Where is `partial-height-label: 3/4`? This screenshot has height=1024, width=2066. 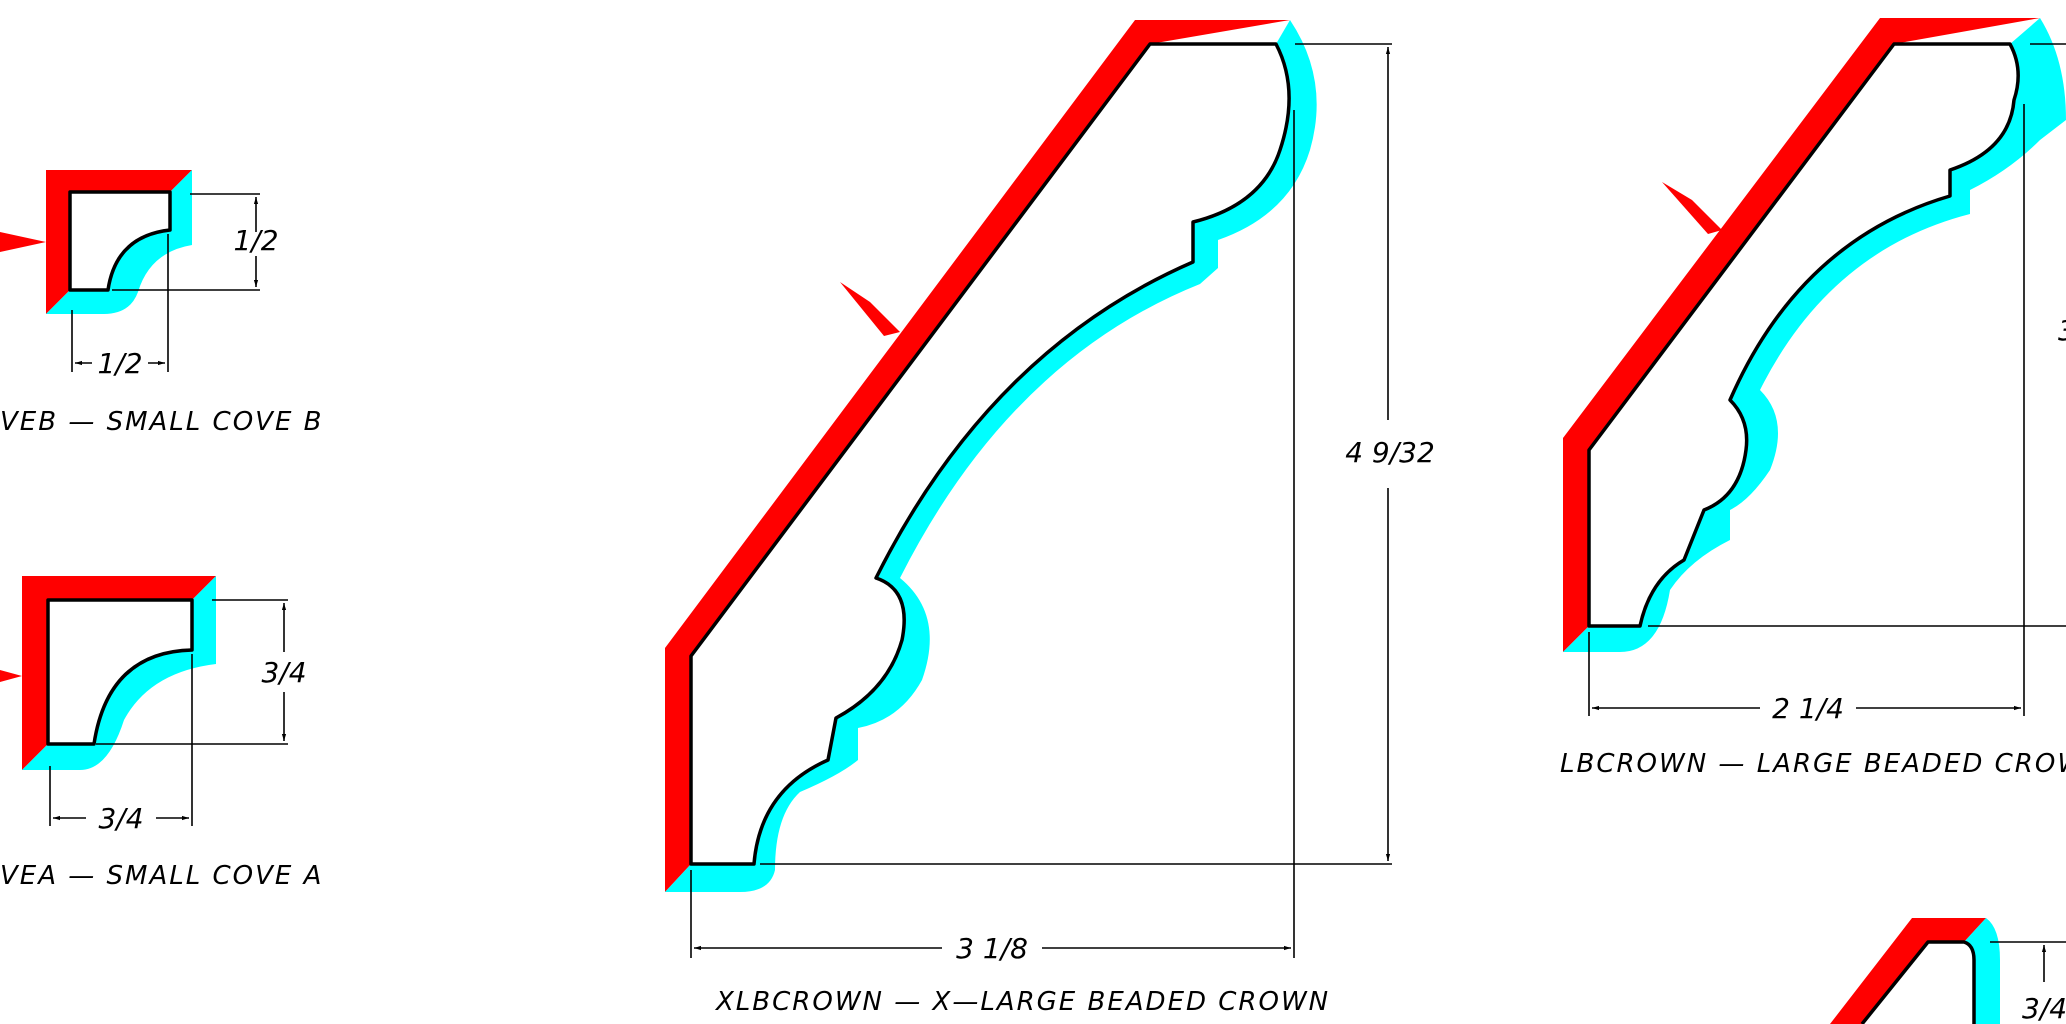
partial-height-label: 3/4 is located at coordinates (2044, 1008).